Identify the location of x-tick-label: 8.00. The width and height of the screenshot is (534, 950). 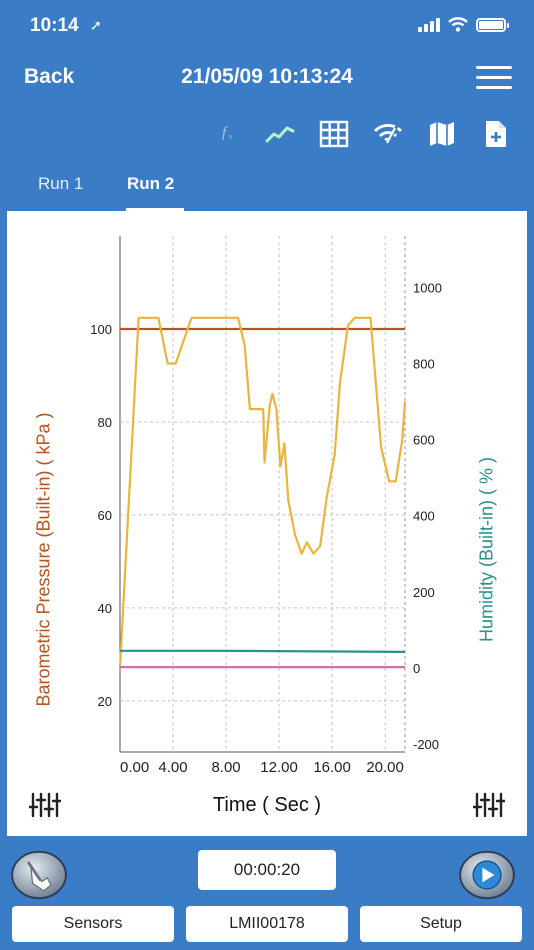
(225, 767).